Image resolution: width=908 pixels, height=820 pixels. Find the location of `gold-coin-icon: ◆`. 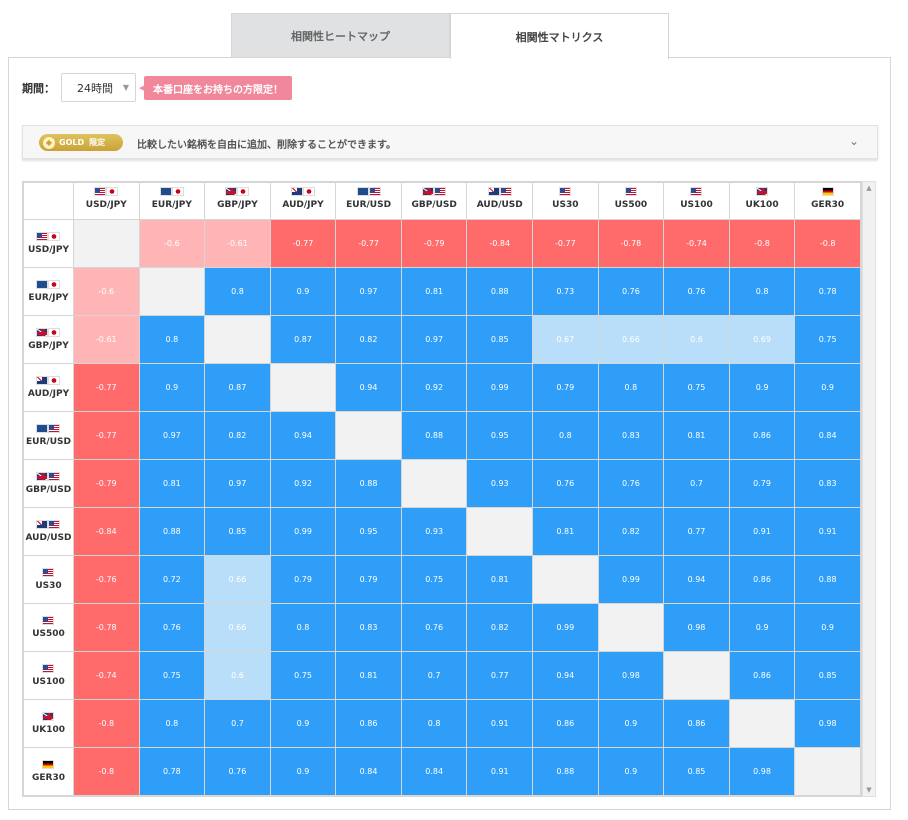

gold-coin-icon: ◆ is located at coordinates (49, 142).